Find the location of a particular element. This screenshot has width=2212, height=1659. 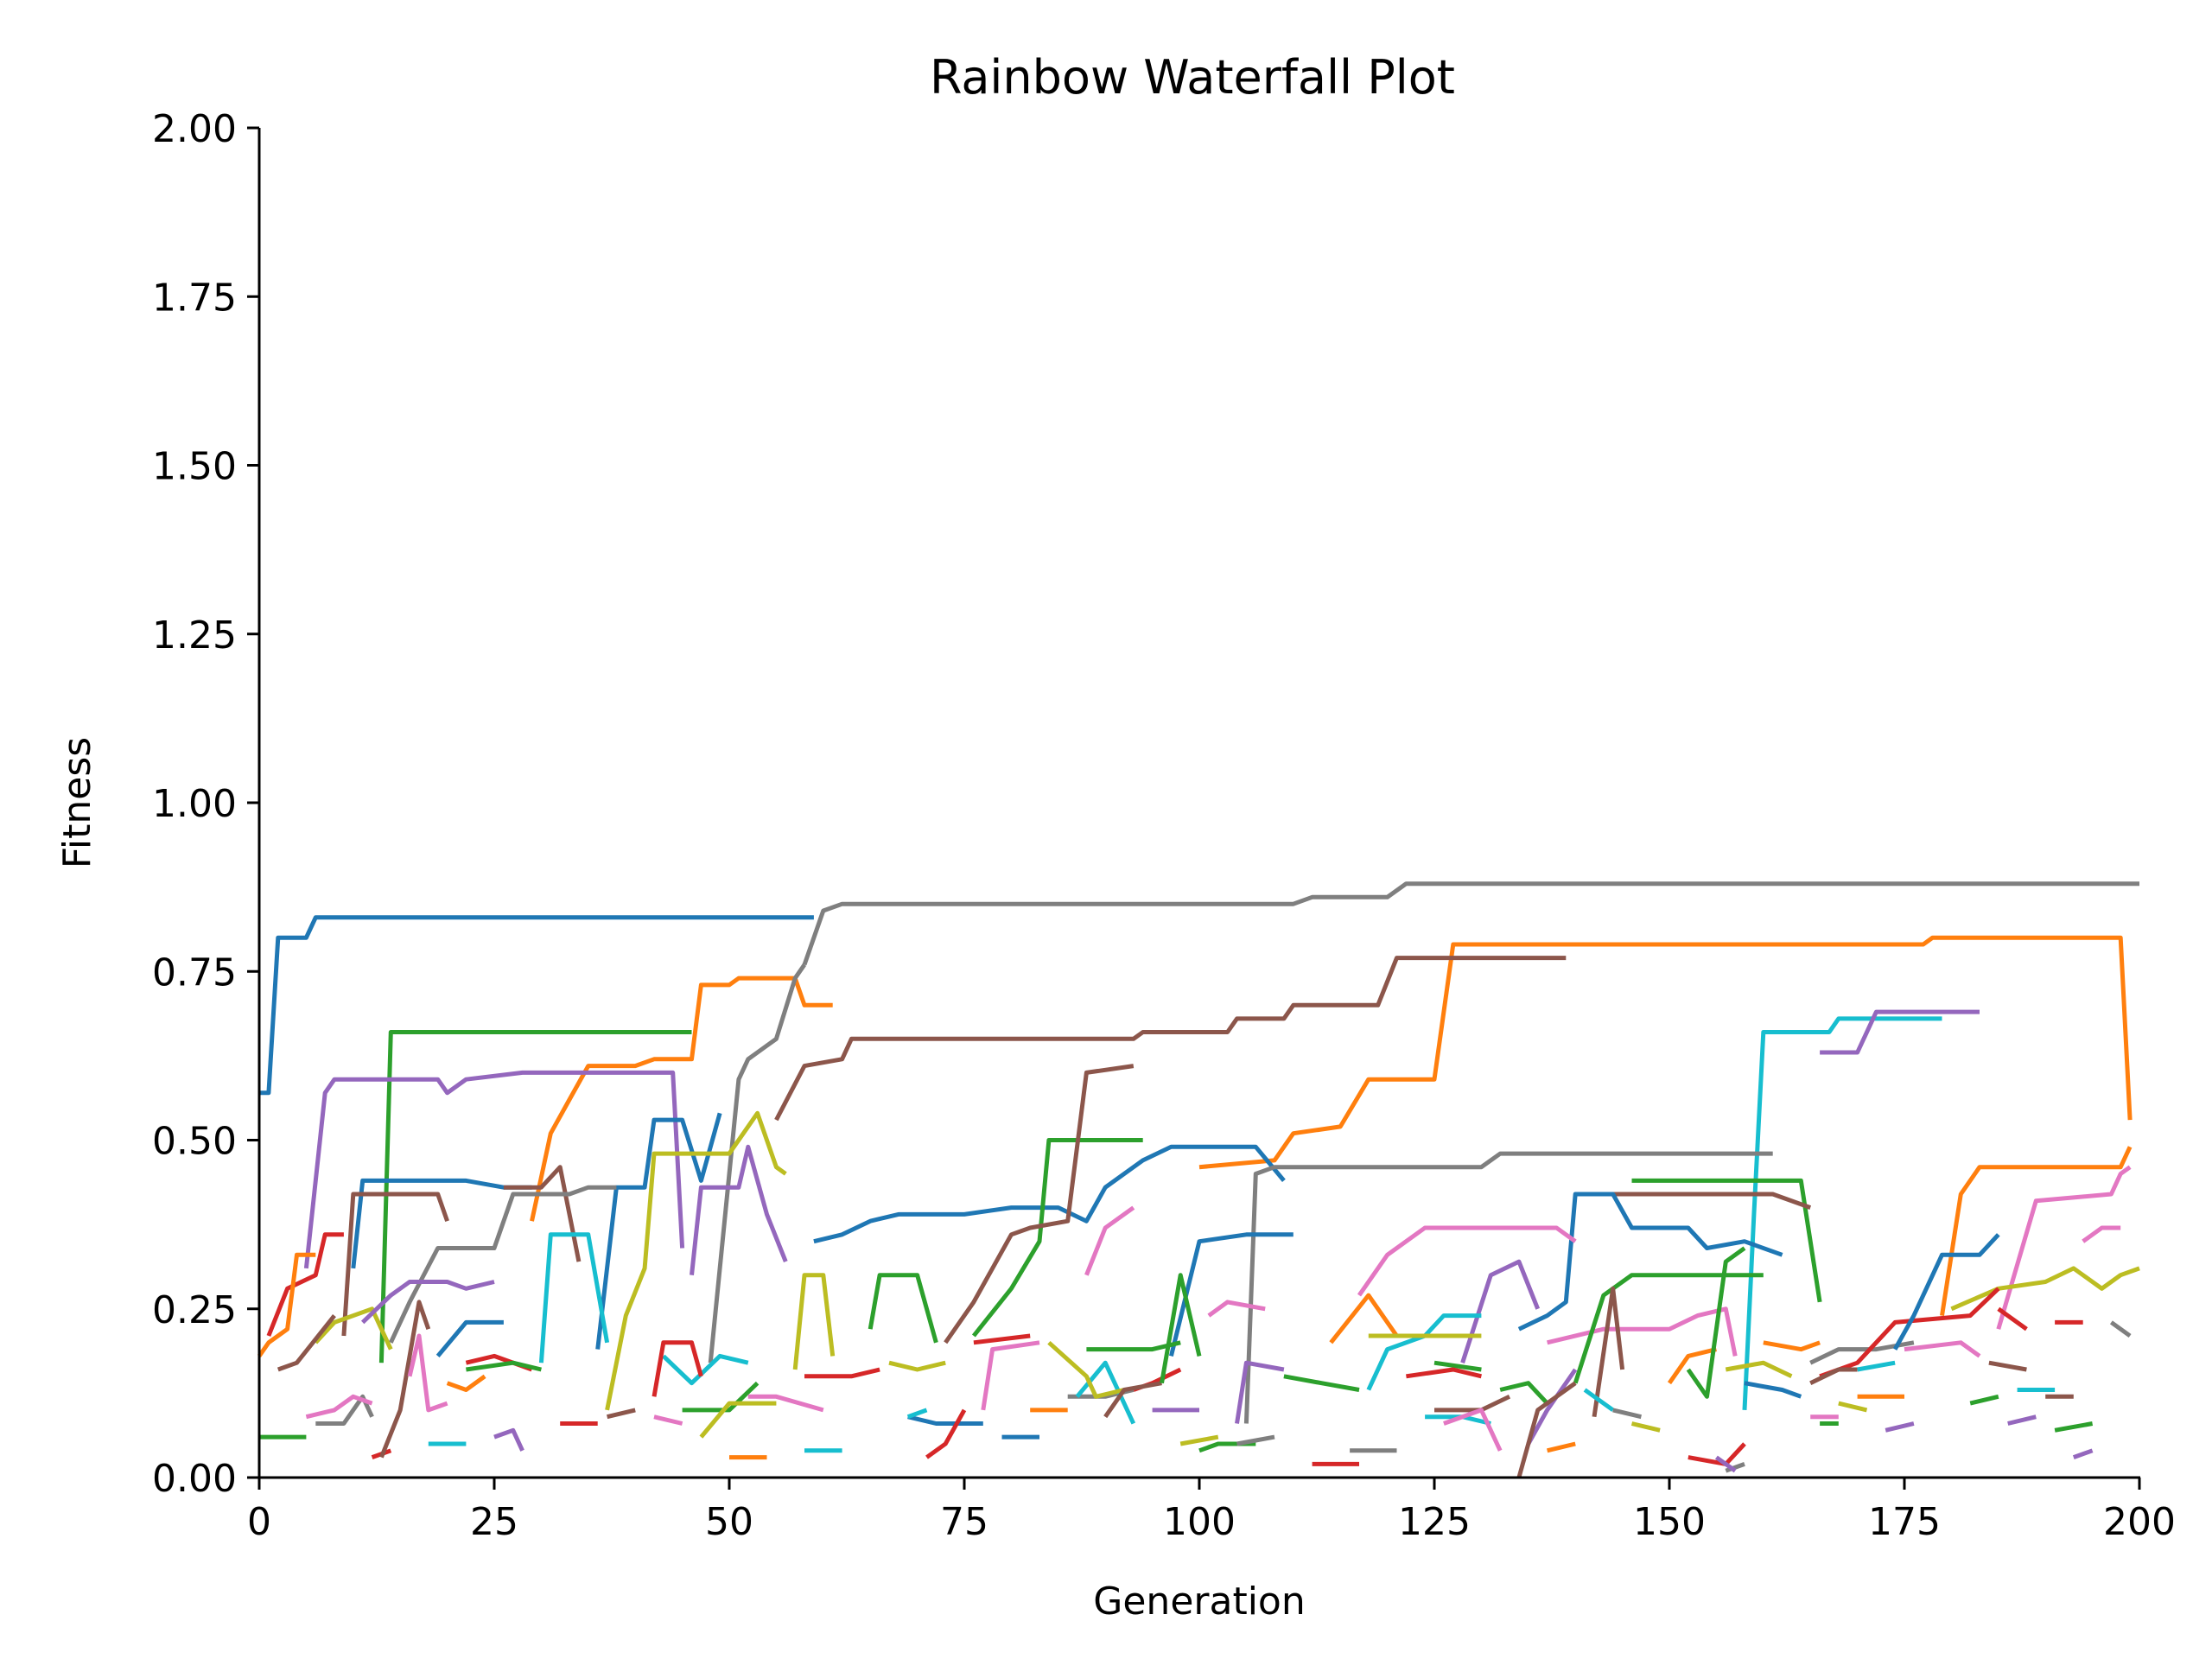

y-tick-label: 1.00 is located at coordinates (194, 804).